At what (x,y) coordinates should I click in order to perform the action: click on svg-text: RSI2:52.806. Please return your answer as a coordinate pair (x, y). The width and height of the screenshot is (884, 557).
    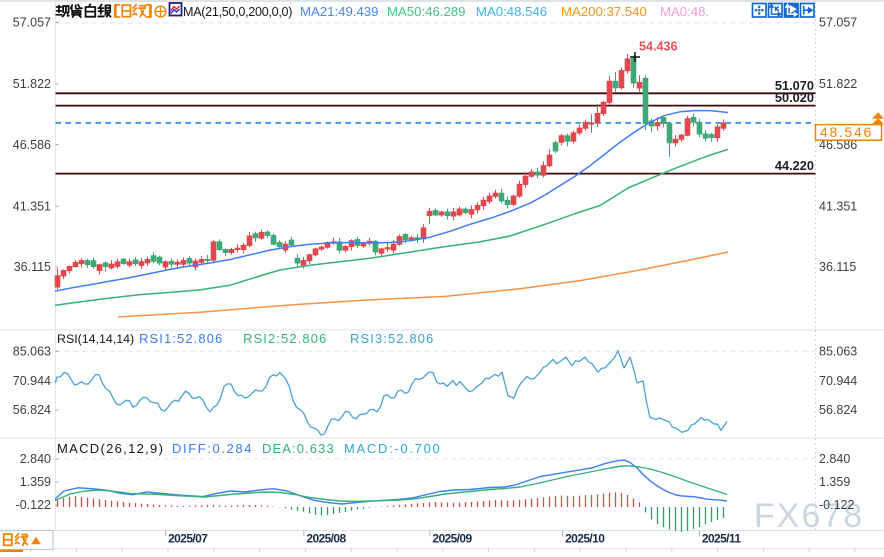
    Looking at the image, I should click on (285, 338).